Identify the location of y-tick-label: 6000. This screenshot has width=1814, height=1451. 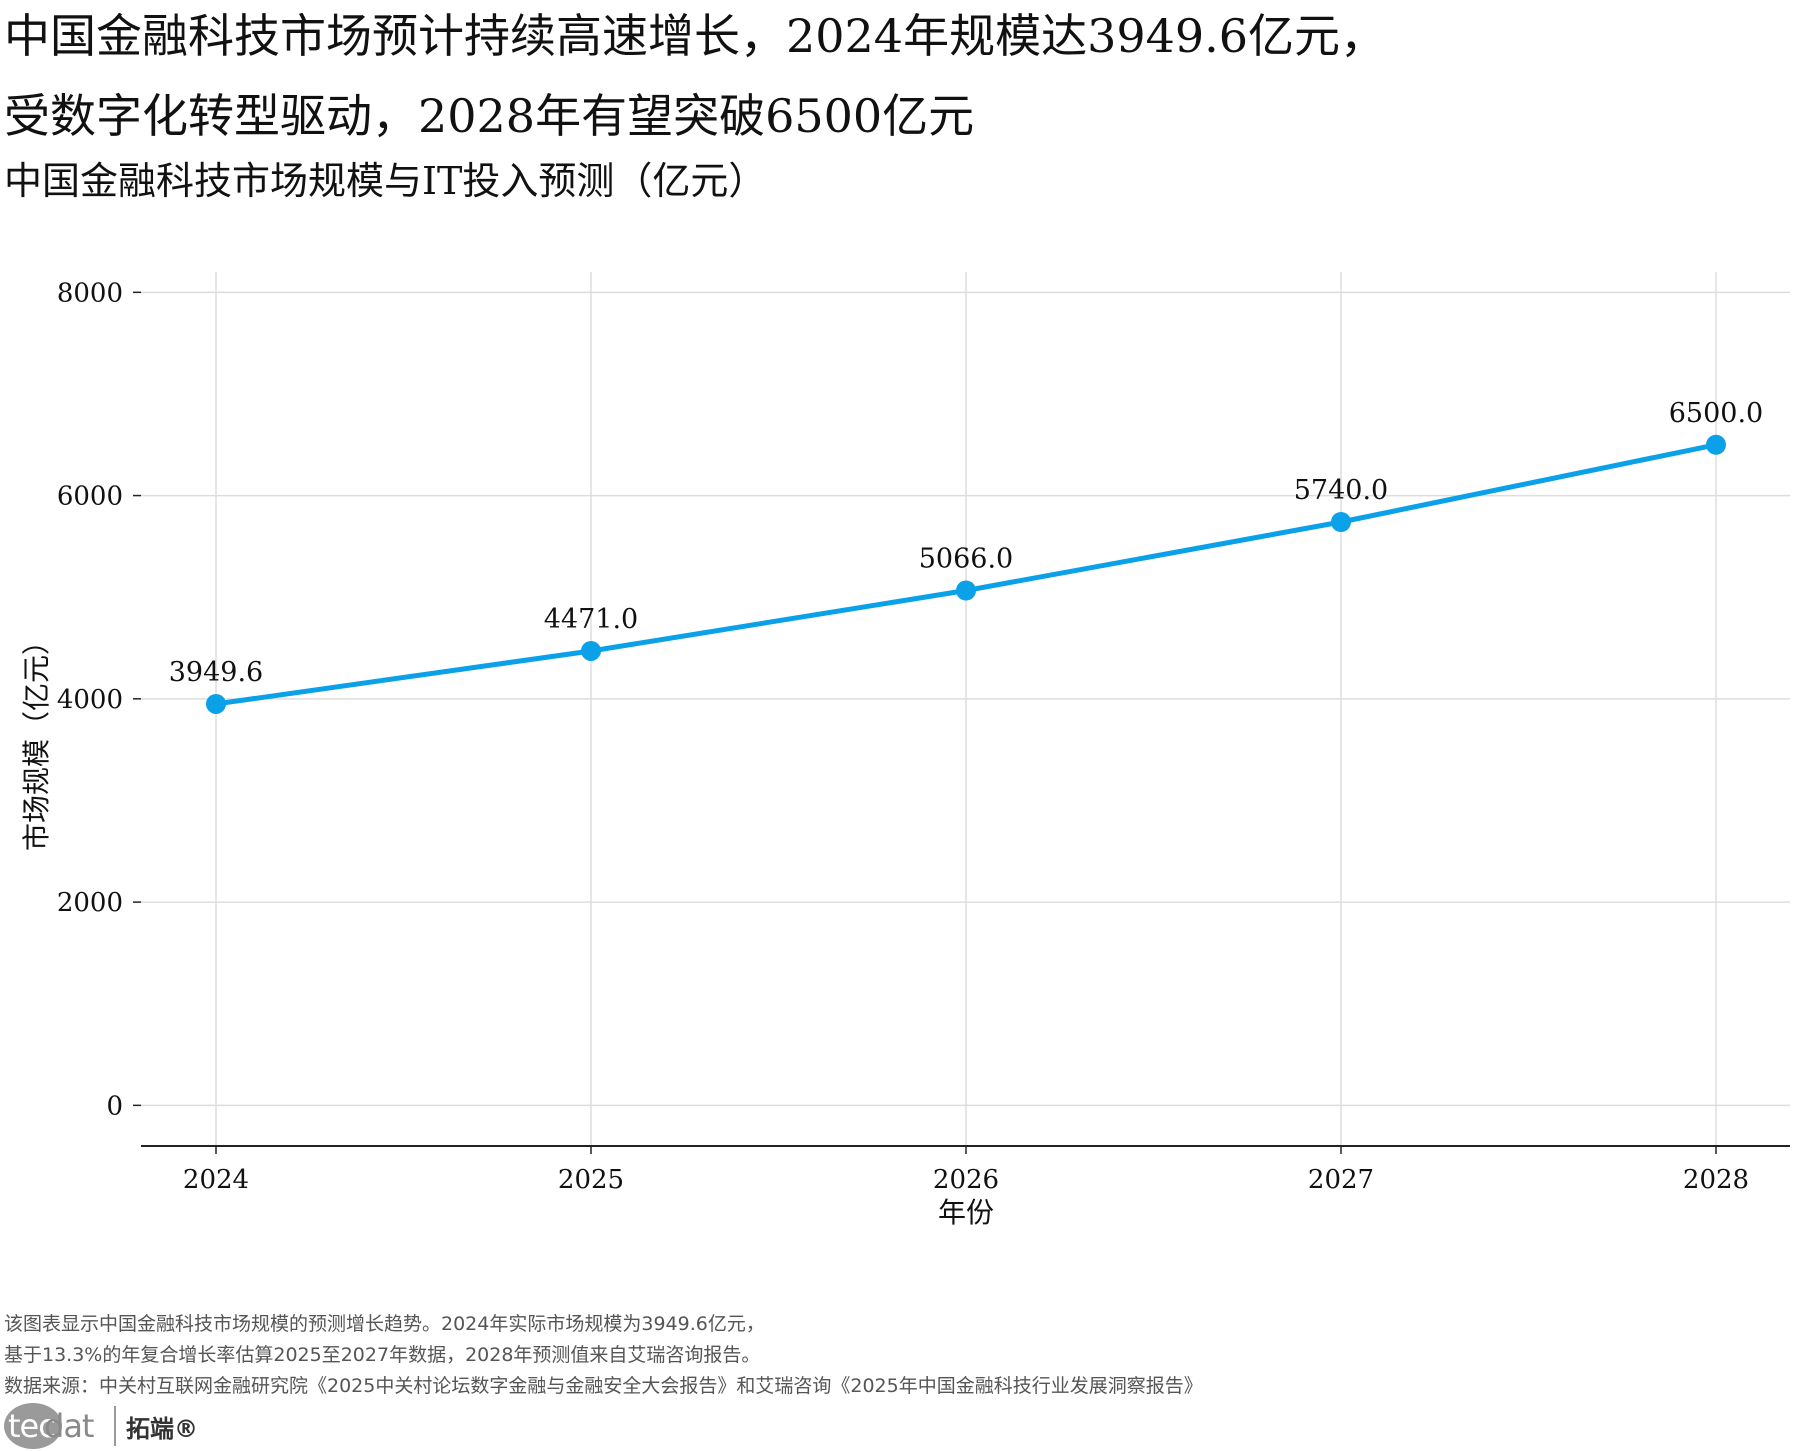
(90, 497).